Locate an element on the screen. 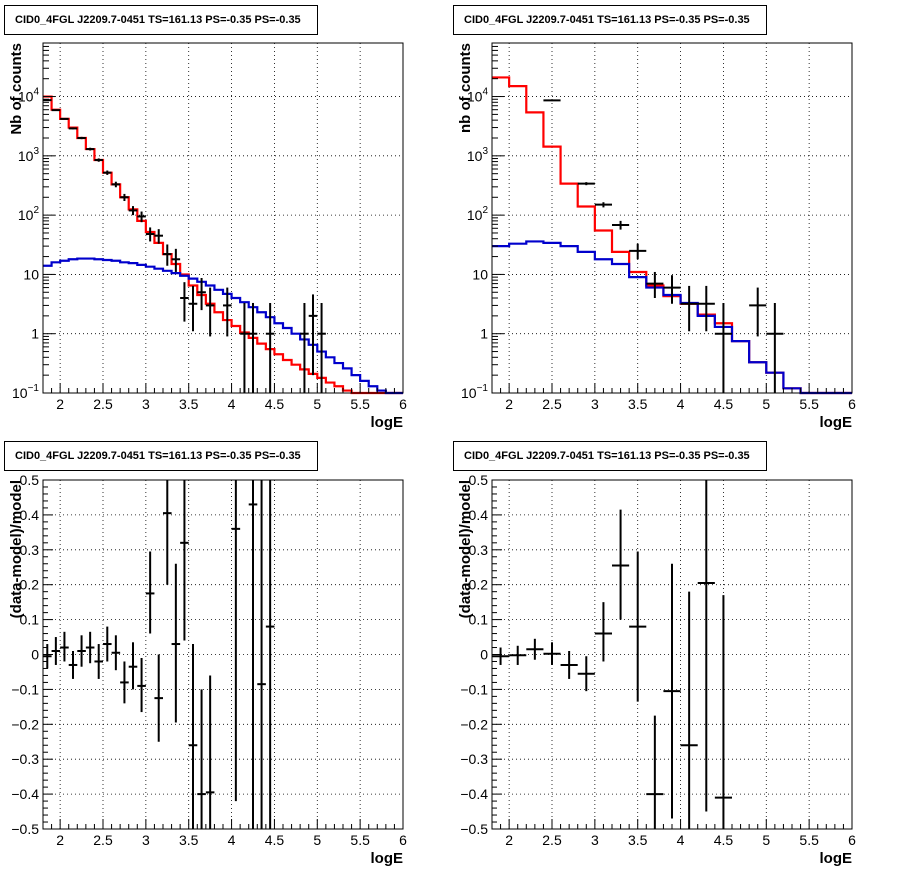  y-axis-label: Nb of counts is located at coordinates (16, 89).